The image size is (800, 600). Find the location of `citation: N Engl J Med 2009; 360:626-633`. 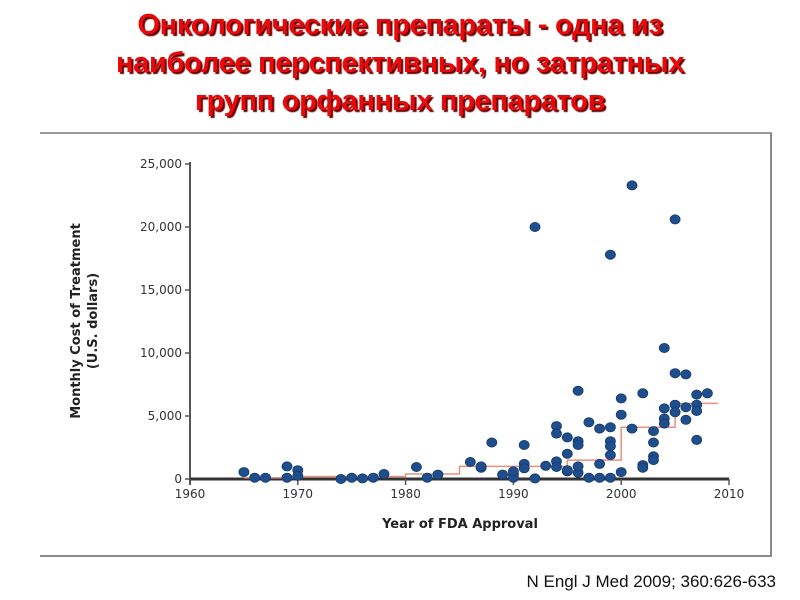

citation: N Engl J Med 2009; 360:626-633 is located at coordinates (651, 581).